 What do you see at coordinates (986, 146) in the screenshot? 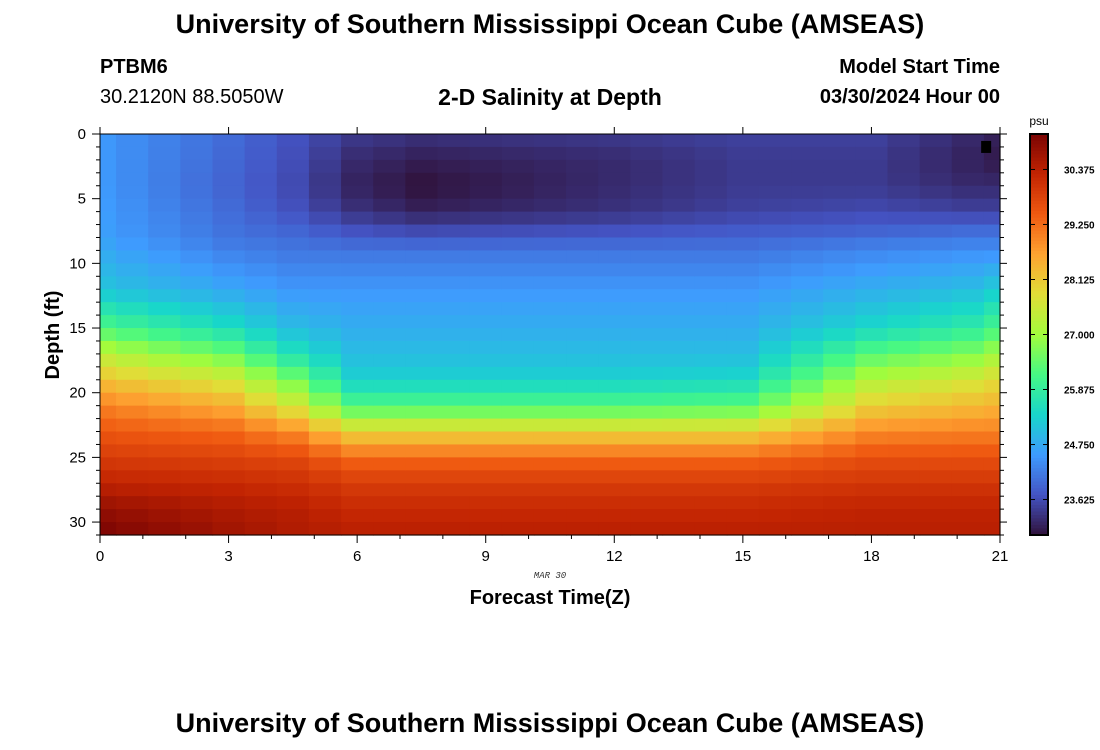
I see `station-marker` at bounding box center [986, 146].